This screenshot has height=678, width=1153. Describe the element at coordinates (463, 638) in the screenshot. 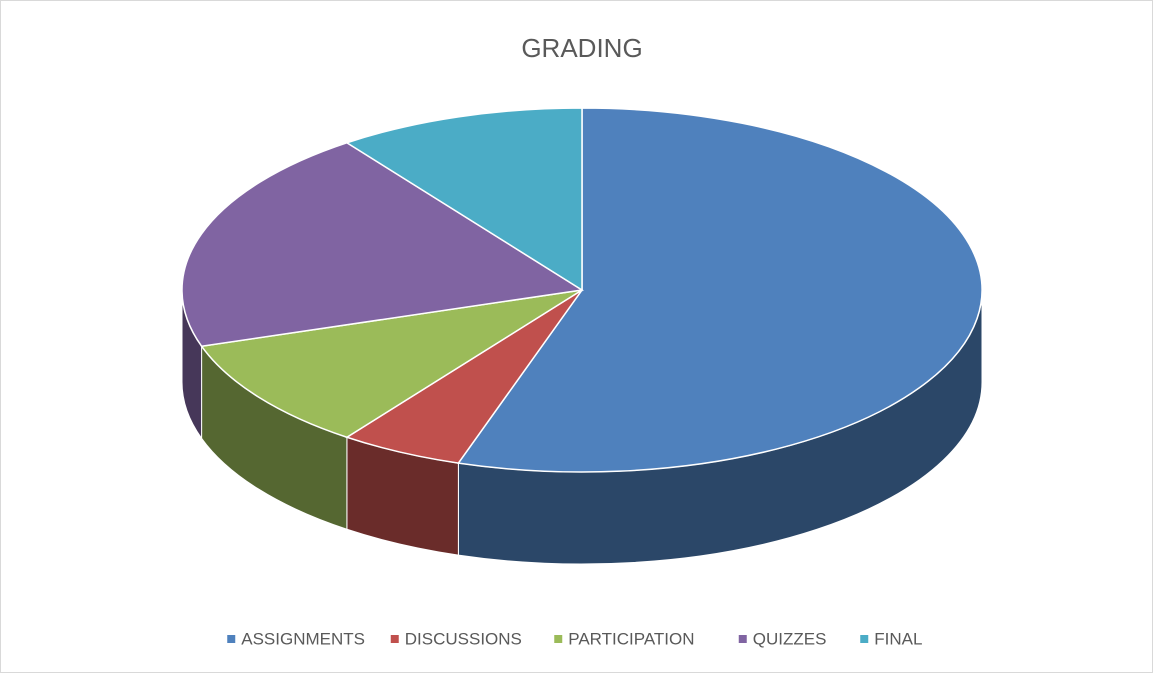

I see `legend-label: DISCUSSIONS` at that location.